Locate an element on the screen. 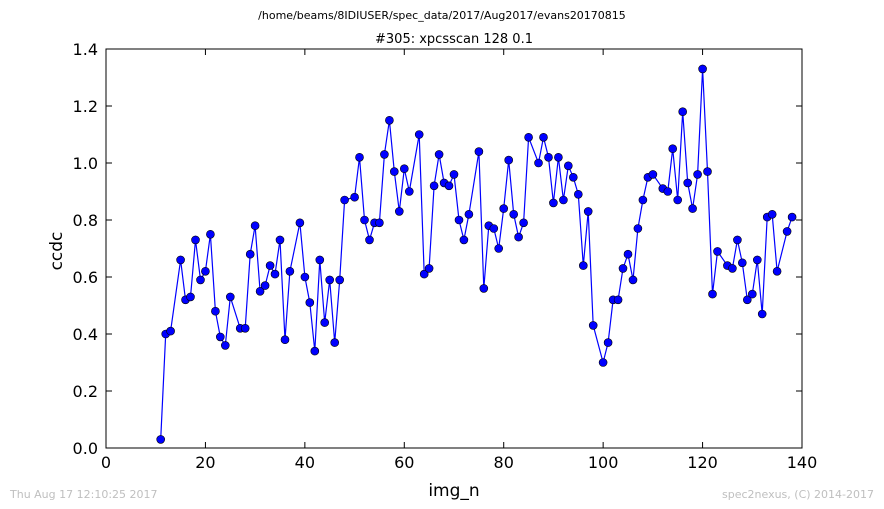  x-tick-label: 40 is located at coordinates (305, 462).